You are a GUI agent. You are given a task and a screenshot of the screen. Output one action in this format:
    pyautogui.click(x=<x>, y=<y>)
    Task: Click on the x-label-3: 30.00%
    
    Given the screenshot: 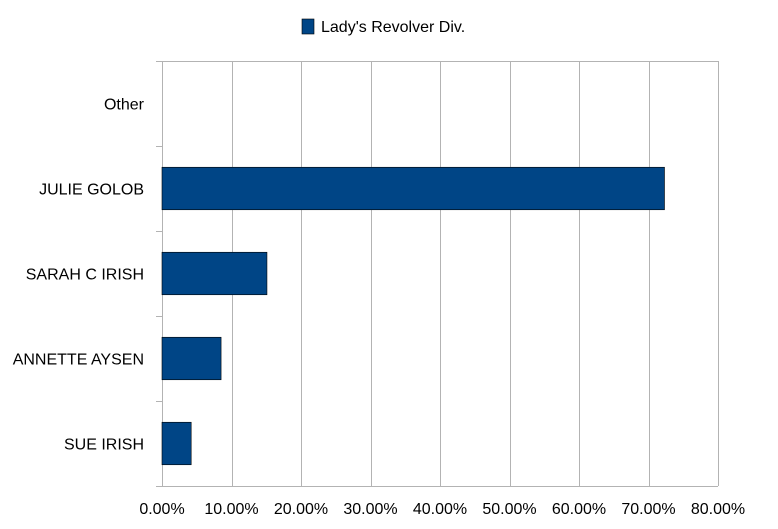 What is the action you would take?
    pyautogui.click(x=370, y=509)
    